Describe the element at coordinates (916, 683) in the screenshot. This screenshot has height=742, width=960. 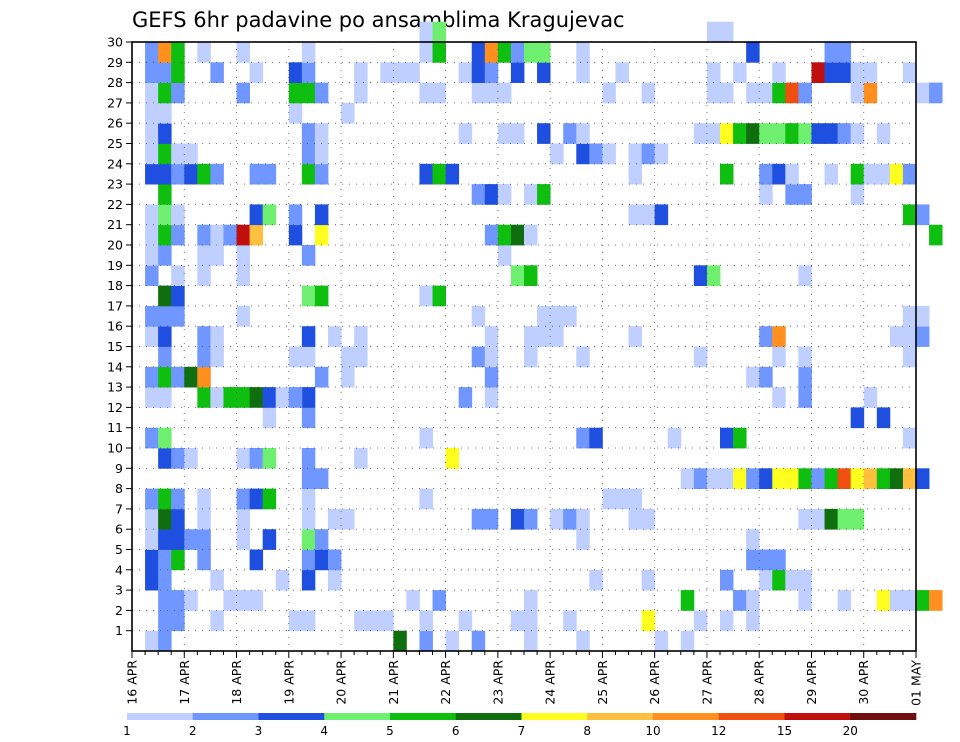
I see `x-tick-label: 01 MAY` at that location.